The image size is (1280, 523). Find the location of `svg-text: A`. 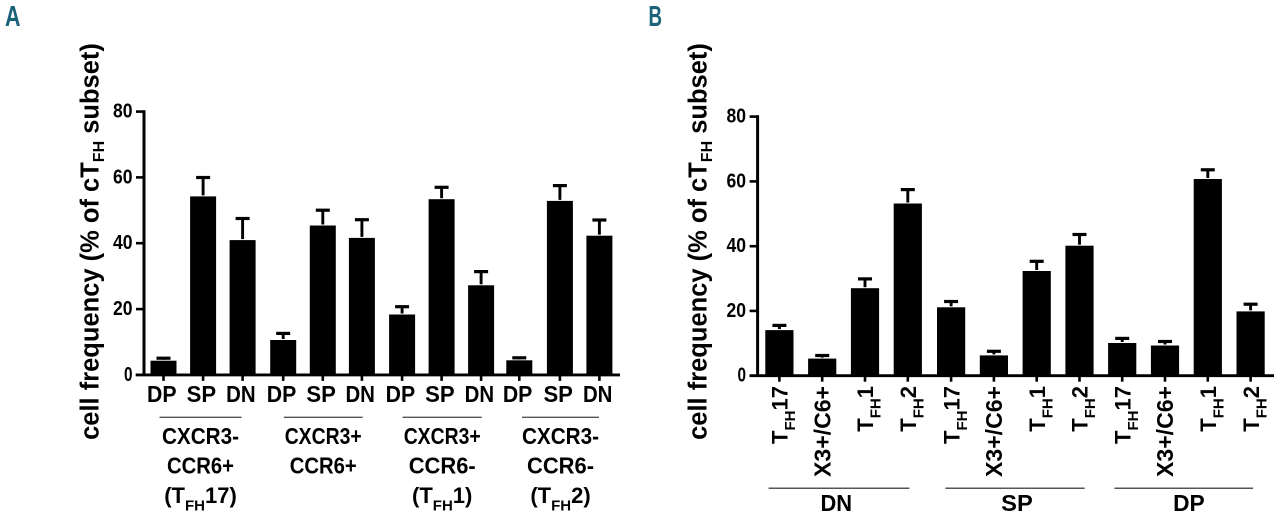

svg-text: A is located at coordinates (13, 17).